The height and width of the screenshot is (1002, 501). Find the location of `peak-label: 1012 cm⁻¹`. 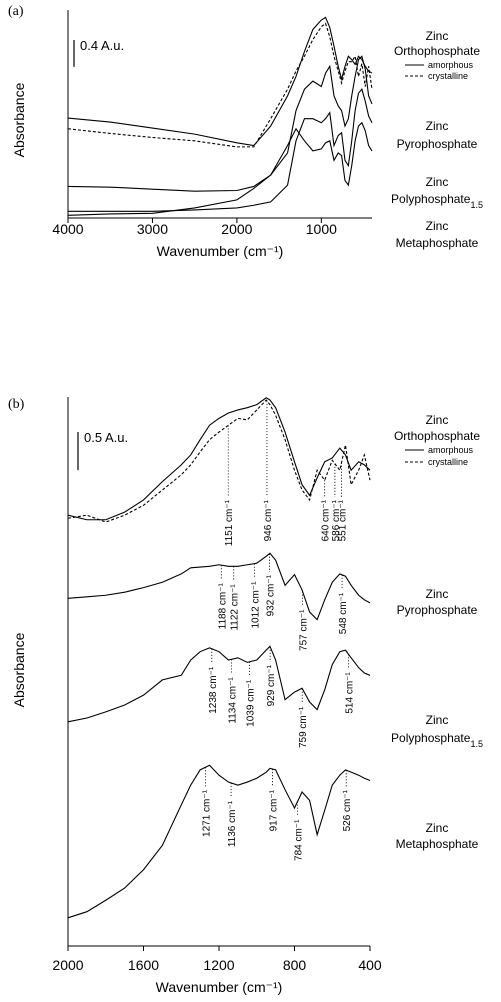

peak-label: 1012 cm⁻¹ is located at coordinates (255, 605).